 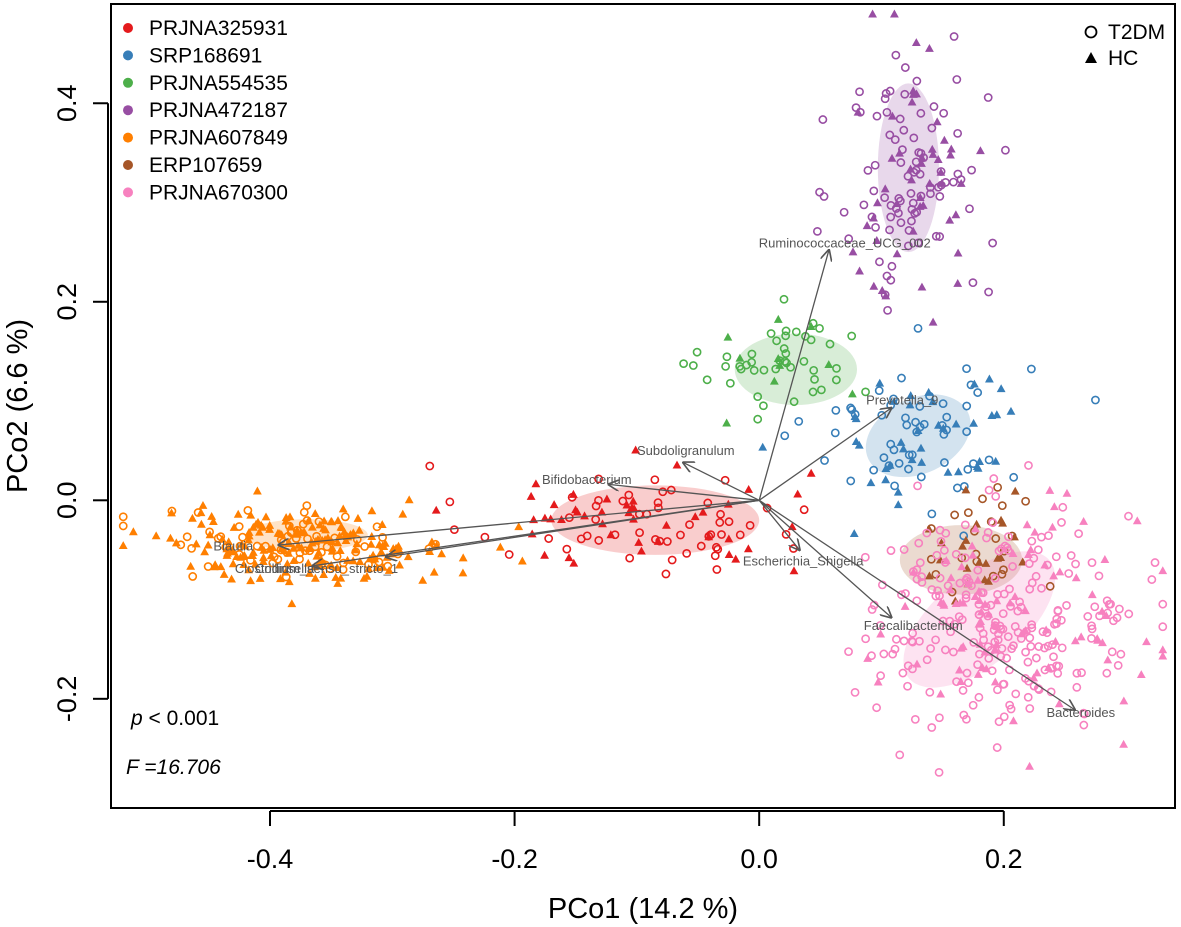 What do you see at coordinates (218, 28) in the screenshot?
I see `legend-label-prjna325931: PRJNA325931` at bounding box center [218, 28].